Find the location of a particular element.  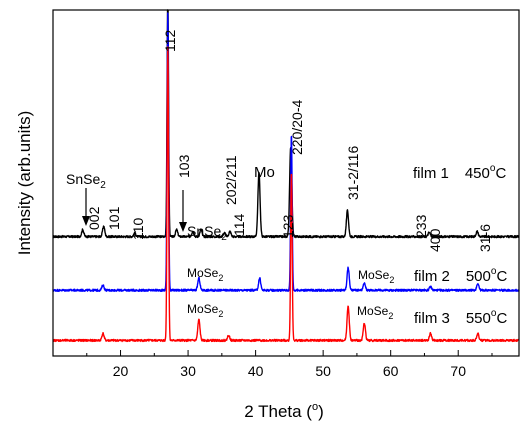

phase-label-snse2-a: SnSe2 is located at coordinates (86, 181).